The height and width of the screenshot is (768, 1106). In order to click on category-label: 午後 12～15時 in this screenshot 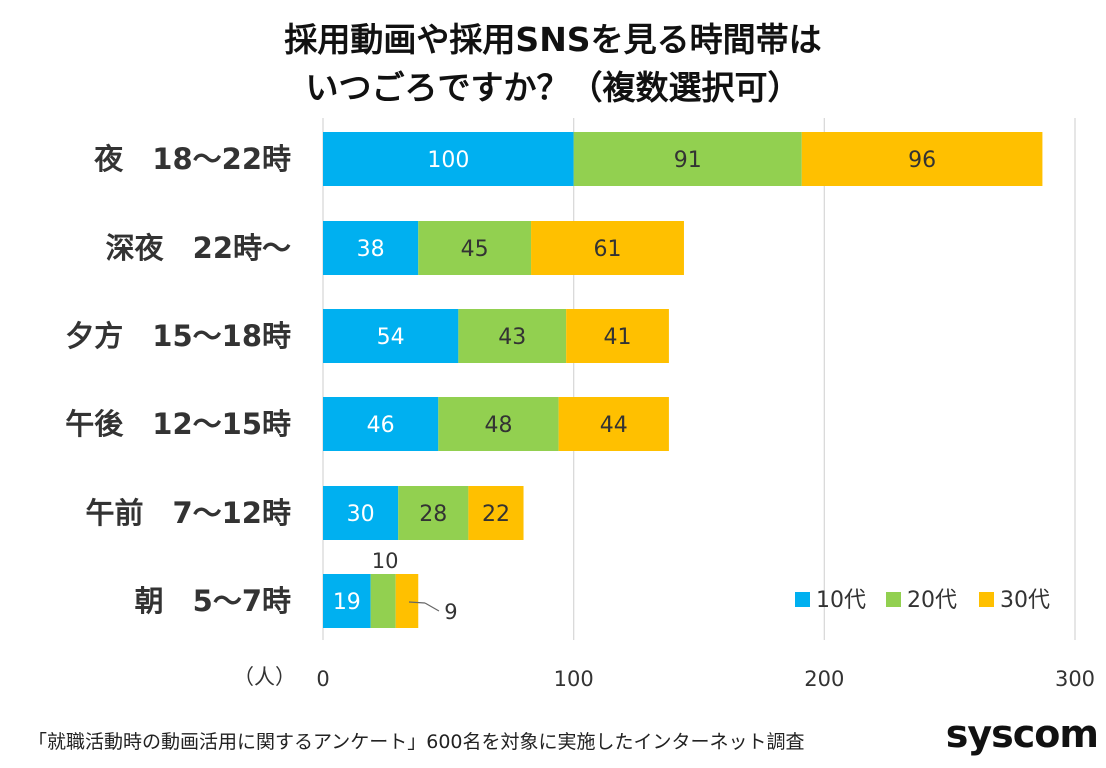, I will do `click(178, 424)`.